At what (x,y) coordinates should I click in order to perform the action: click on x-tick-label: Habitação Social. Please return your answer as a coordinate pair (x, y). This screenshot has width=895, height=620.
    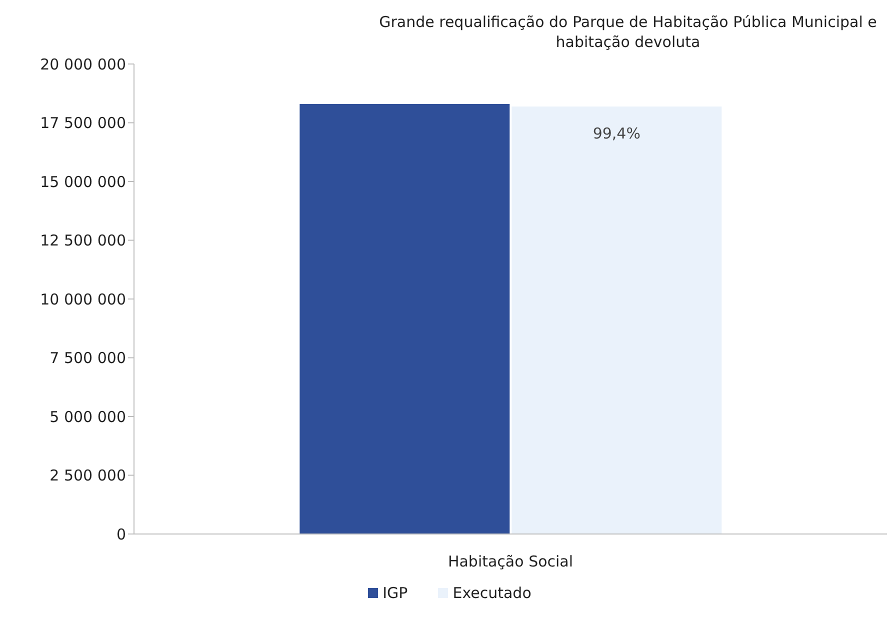
    Looking at the image, I should click on (511, 561).